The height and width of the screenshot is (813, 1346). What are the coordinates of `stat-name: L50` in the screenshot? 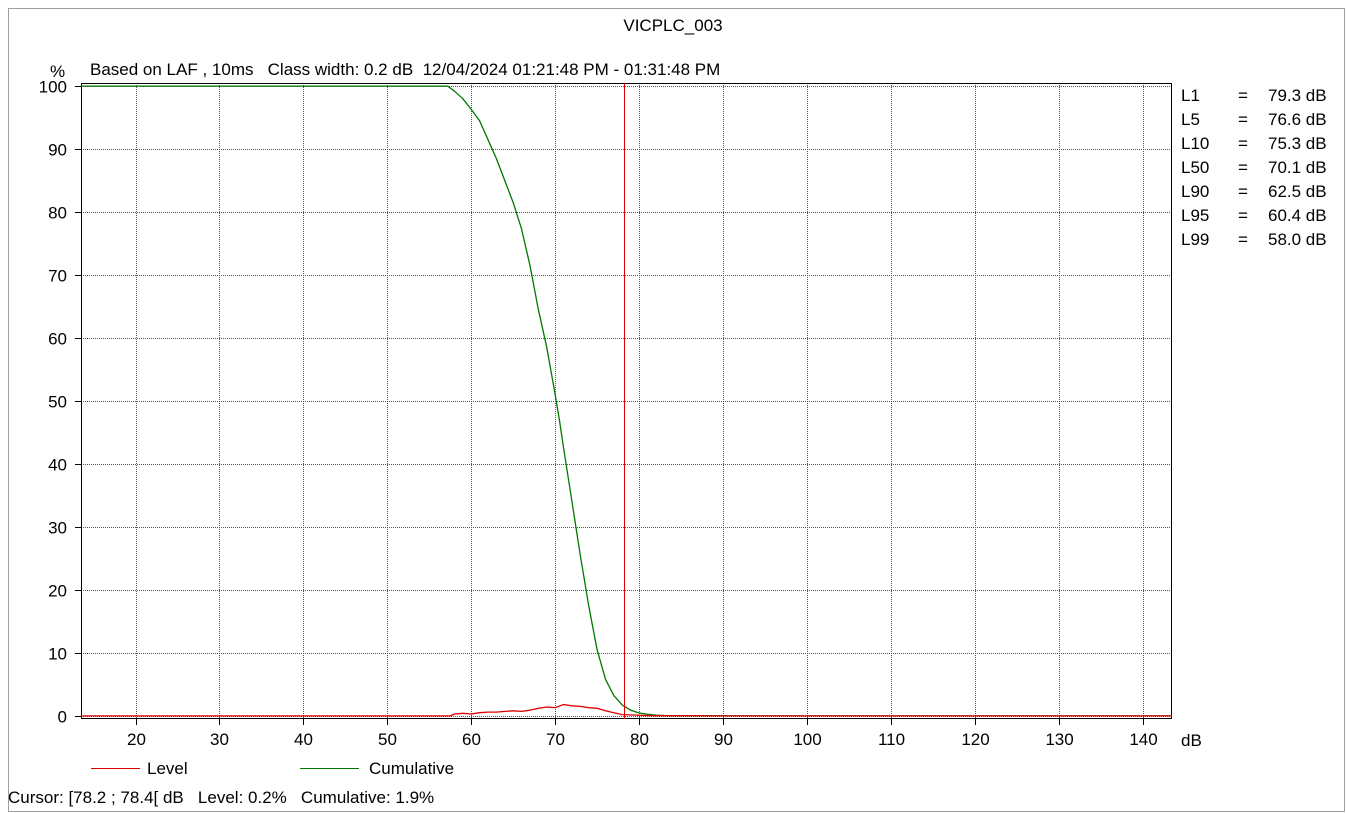 It's located at (1195, 167).